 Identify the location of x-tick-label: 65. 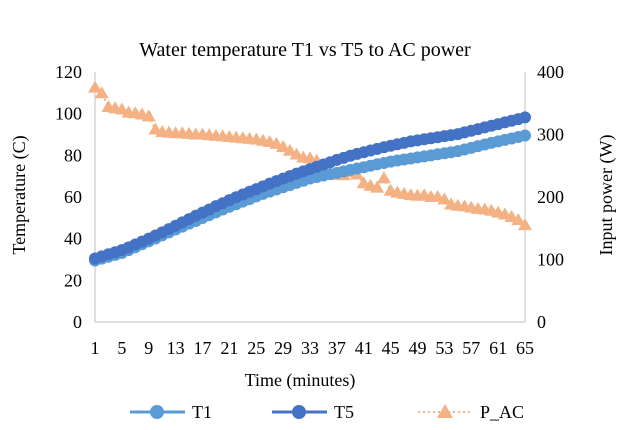
(525, 348).